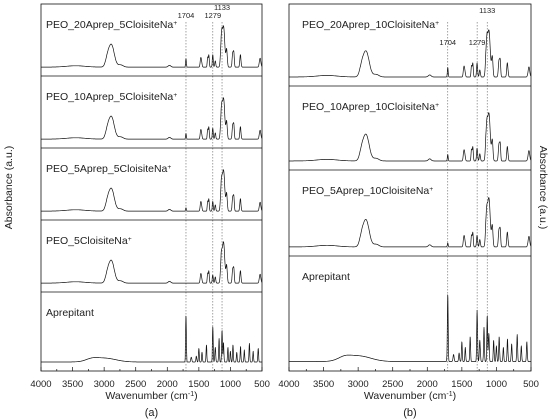 The height and width of the screenshot is (419, 550). I want to click on series-label-peo-20aprep-10cloisitena: PEO_20Aprep_10CloisiteNa+, so click(370, 25).